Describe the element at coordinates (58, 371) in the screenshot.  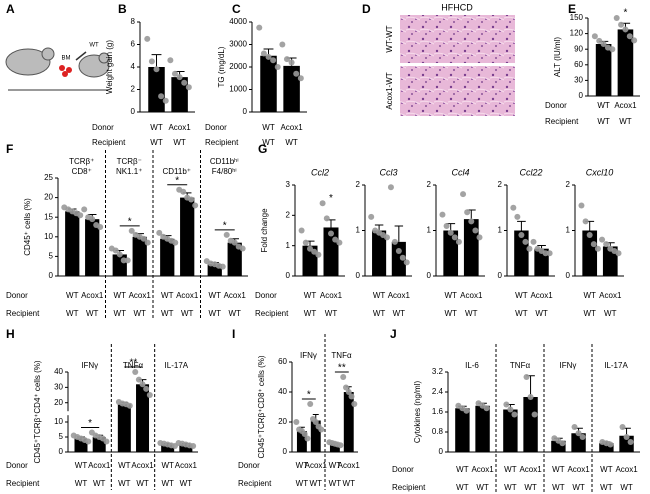
I see `y-tick-label: 40` at that location.